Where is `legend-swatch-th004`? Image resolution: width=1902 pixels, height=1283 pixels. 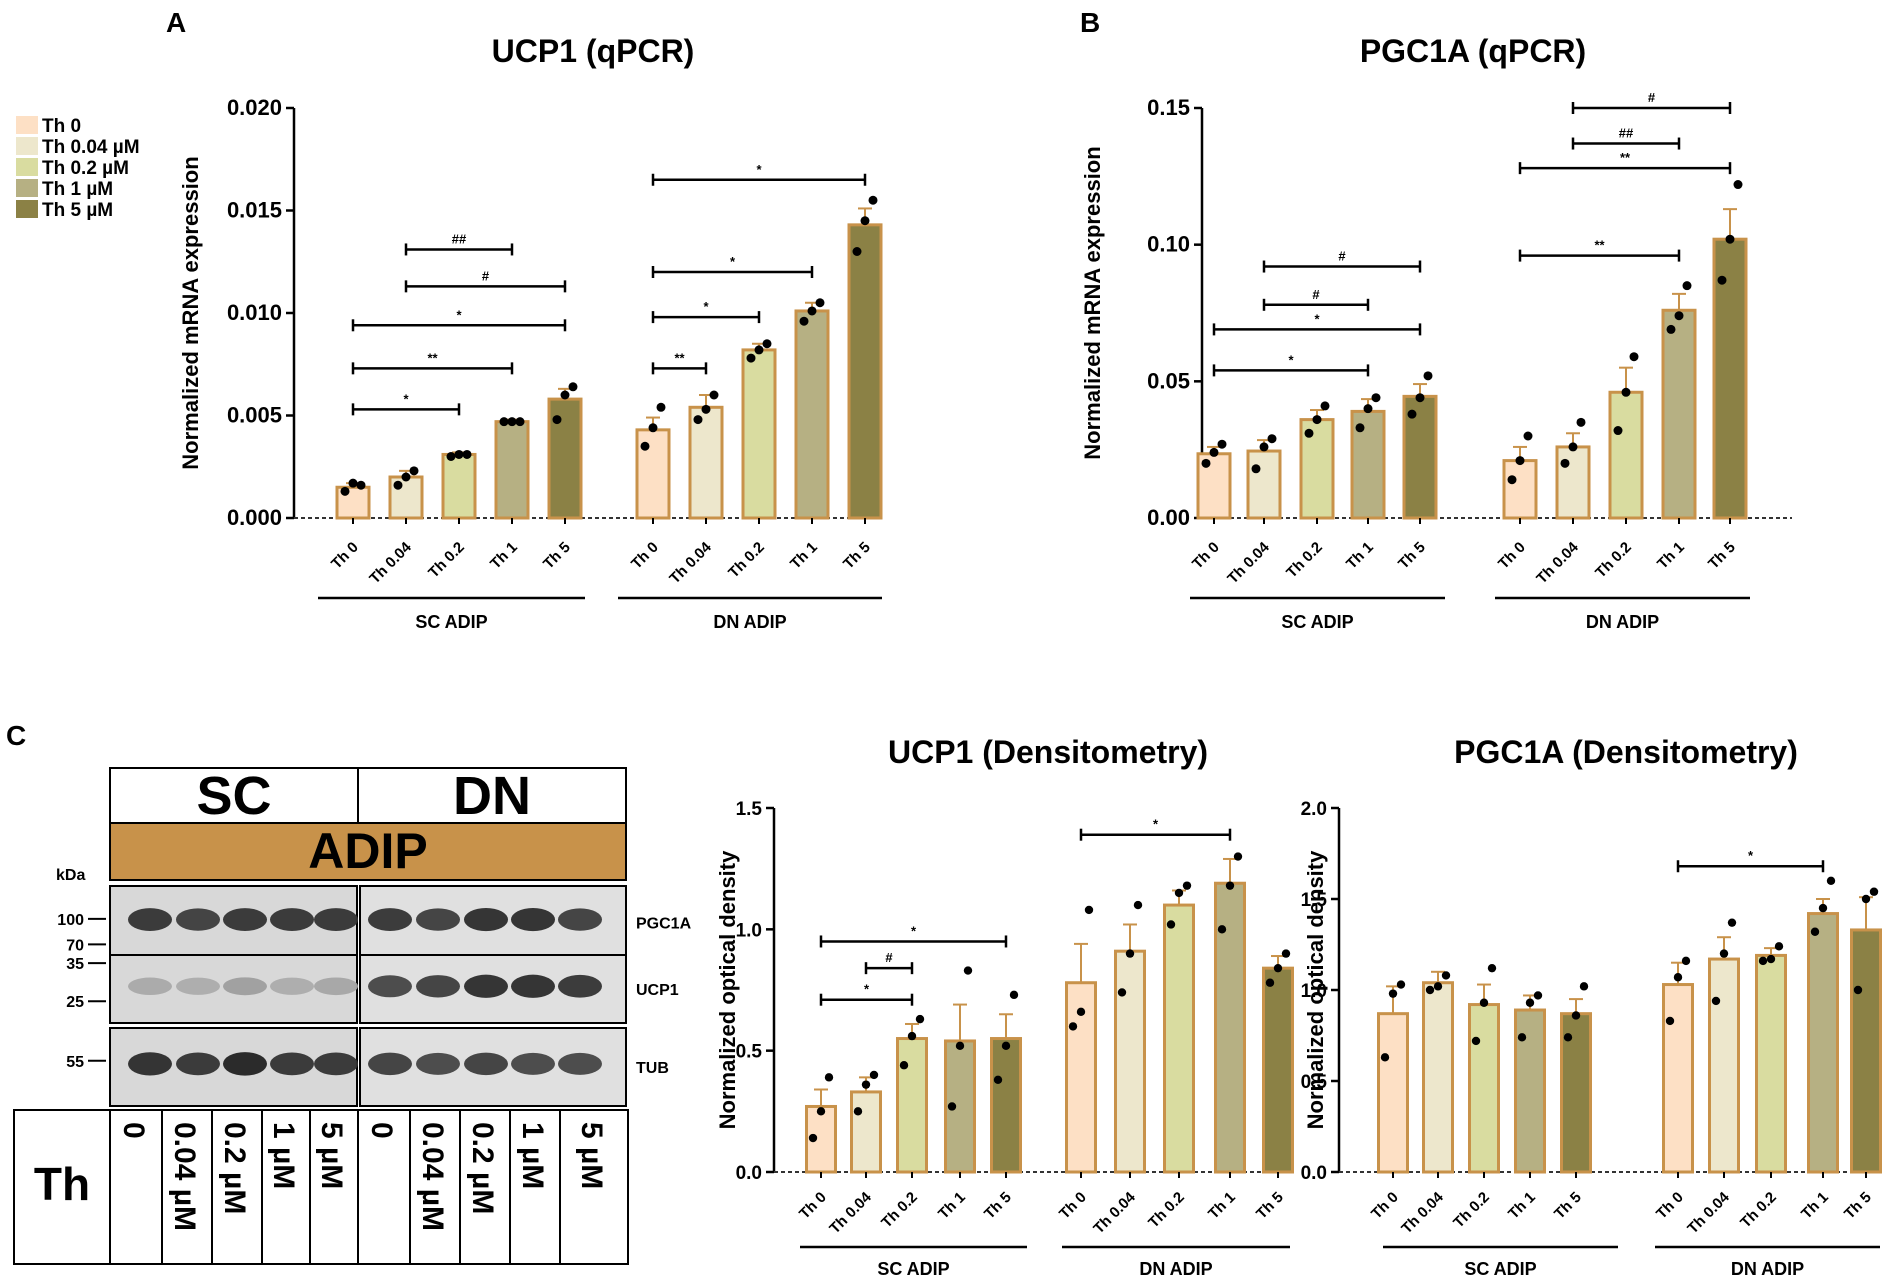
legend-swatch-th004 is located at coordinates (27, 146).